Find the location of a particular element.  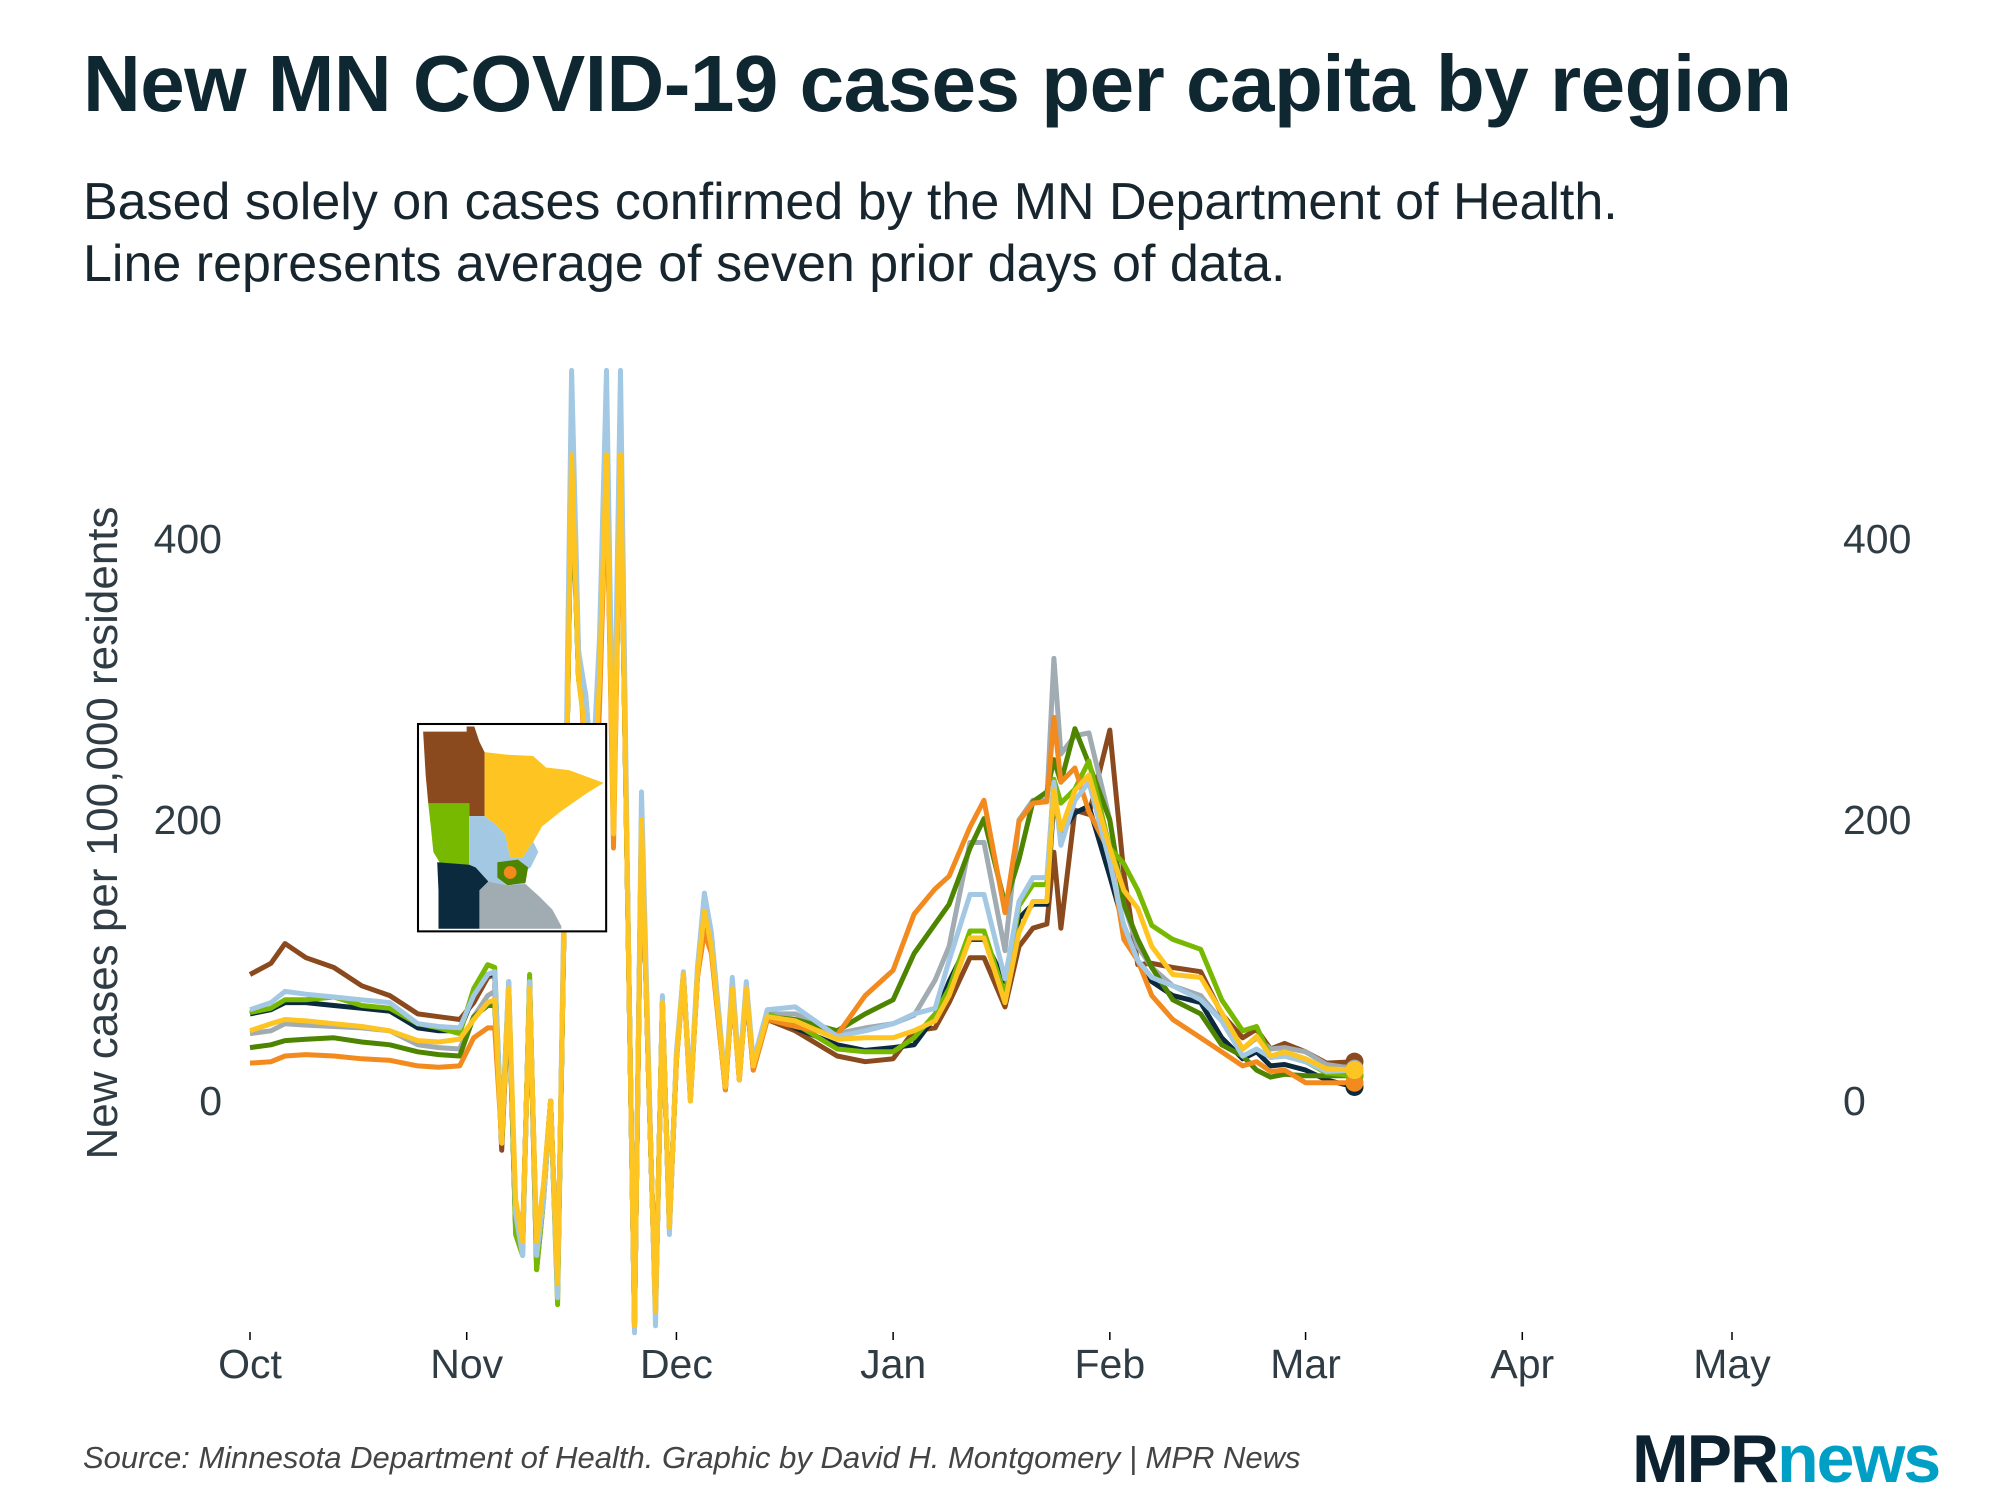

end-markers is located at coordinates (1354, 1074).